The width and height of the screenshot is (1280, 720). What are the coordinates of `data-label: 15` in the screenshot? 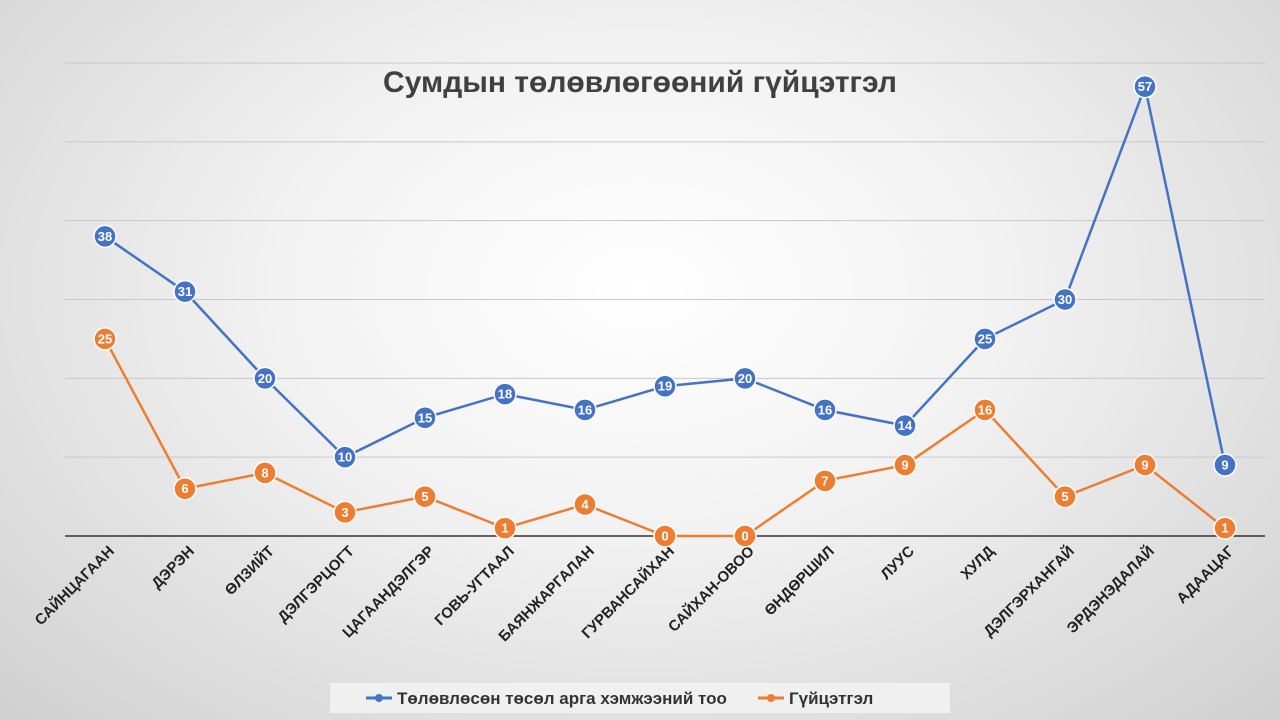 It's located at (425, 417).